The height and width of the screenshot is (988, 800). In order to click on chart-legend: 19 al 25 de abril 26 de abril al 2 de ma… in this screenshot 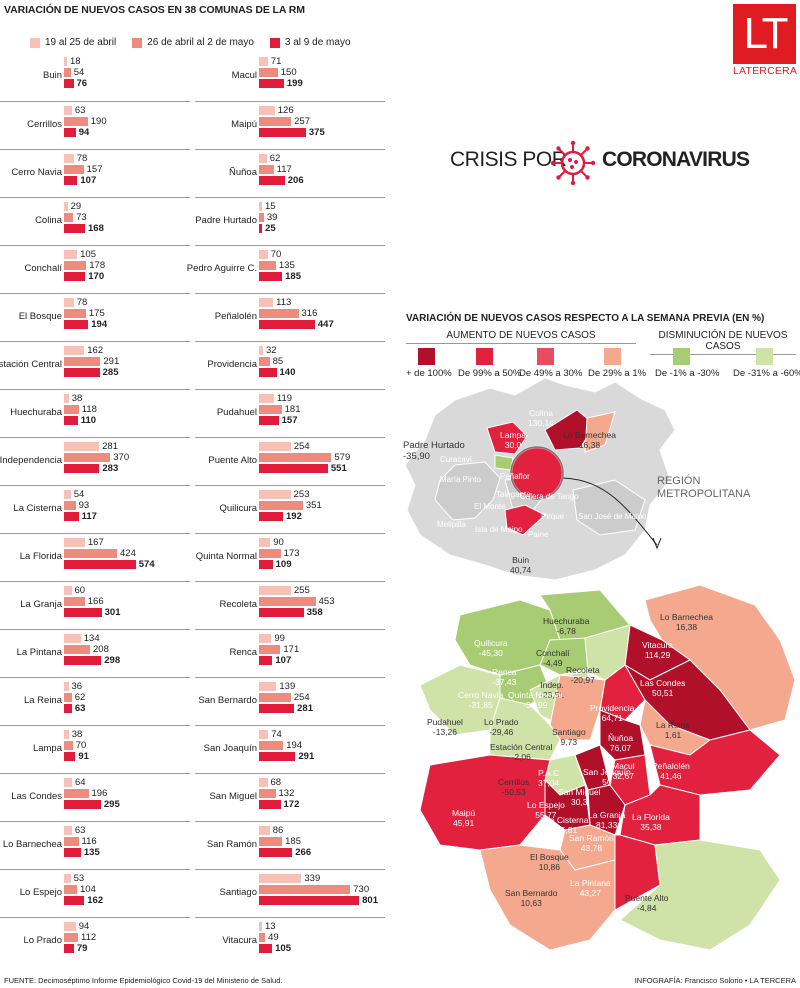, I will do `click(190, 42)`.